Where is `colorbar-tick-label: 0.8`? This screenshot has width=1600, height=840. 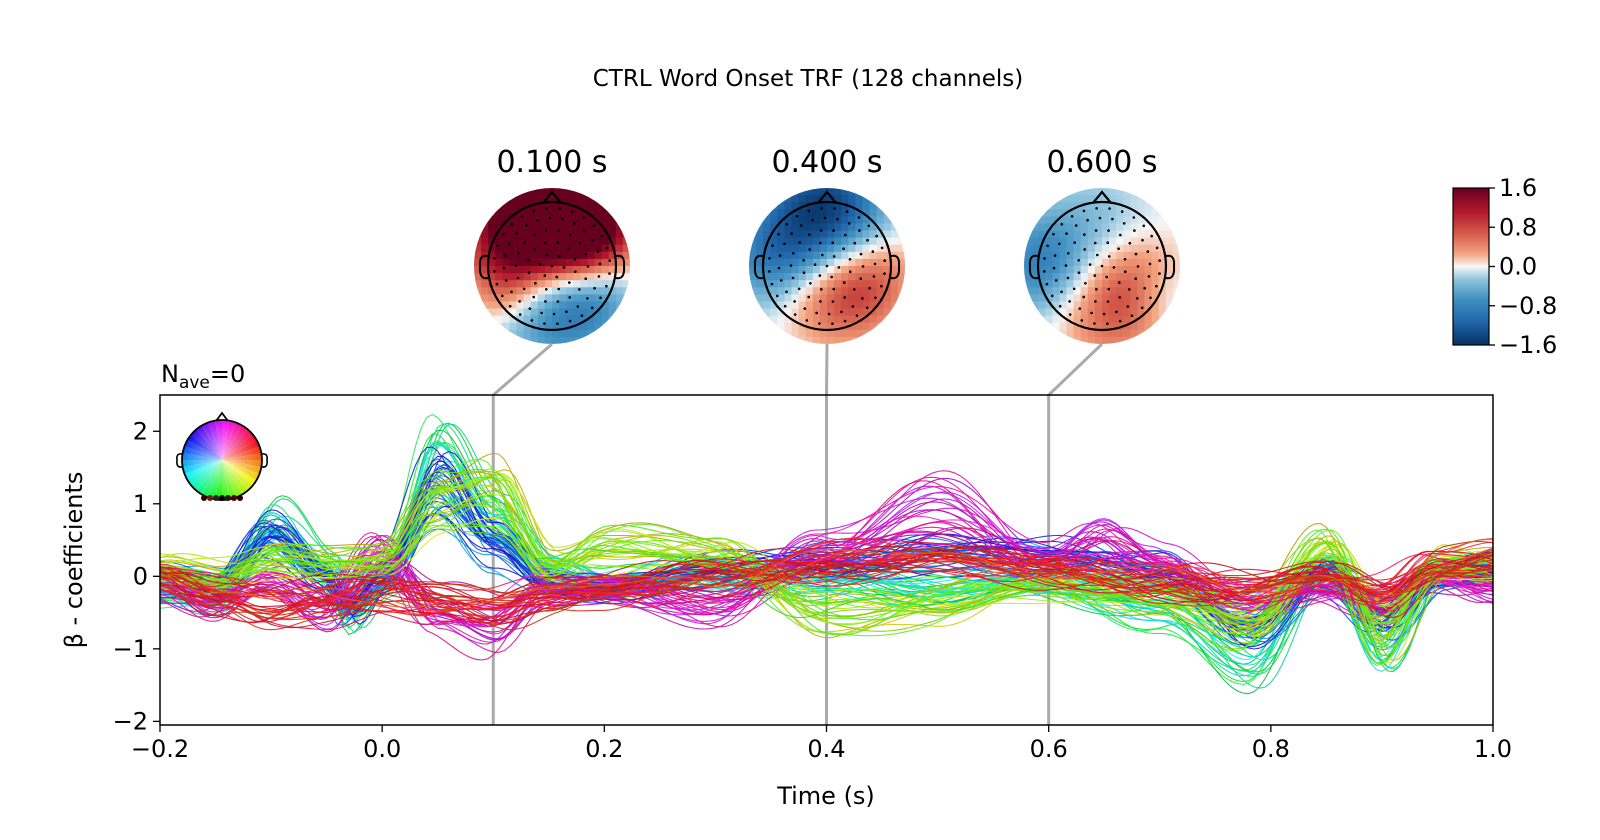 colorbar-tick-label: 0.8 is located at coordinates (1518, 227).